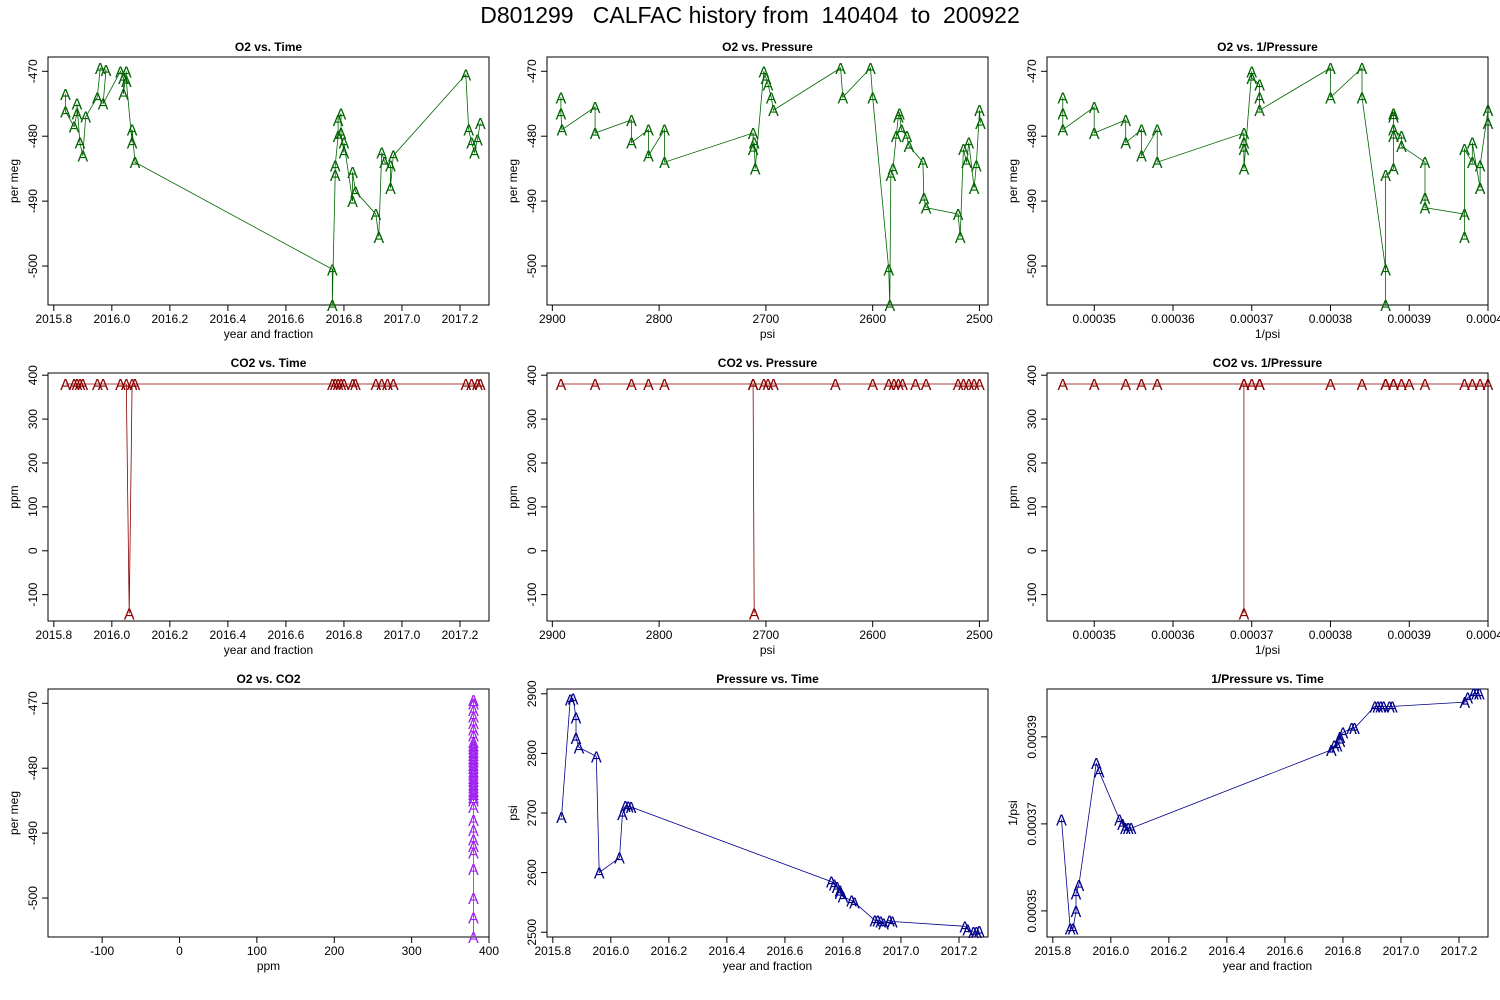 This screenshot has height=1000, width=1500. What do you see at coordinates (489, 951) in the screenshot?
I see `x-tick-label: 400` at bounding box center [489, 951].